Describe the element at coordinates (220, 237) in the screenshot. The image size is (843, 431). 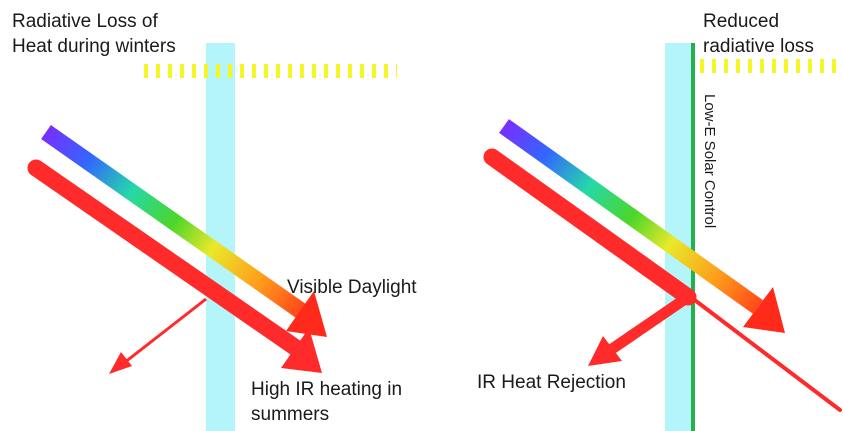
I see `left-glass-pane` at that location.